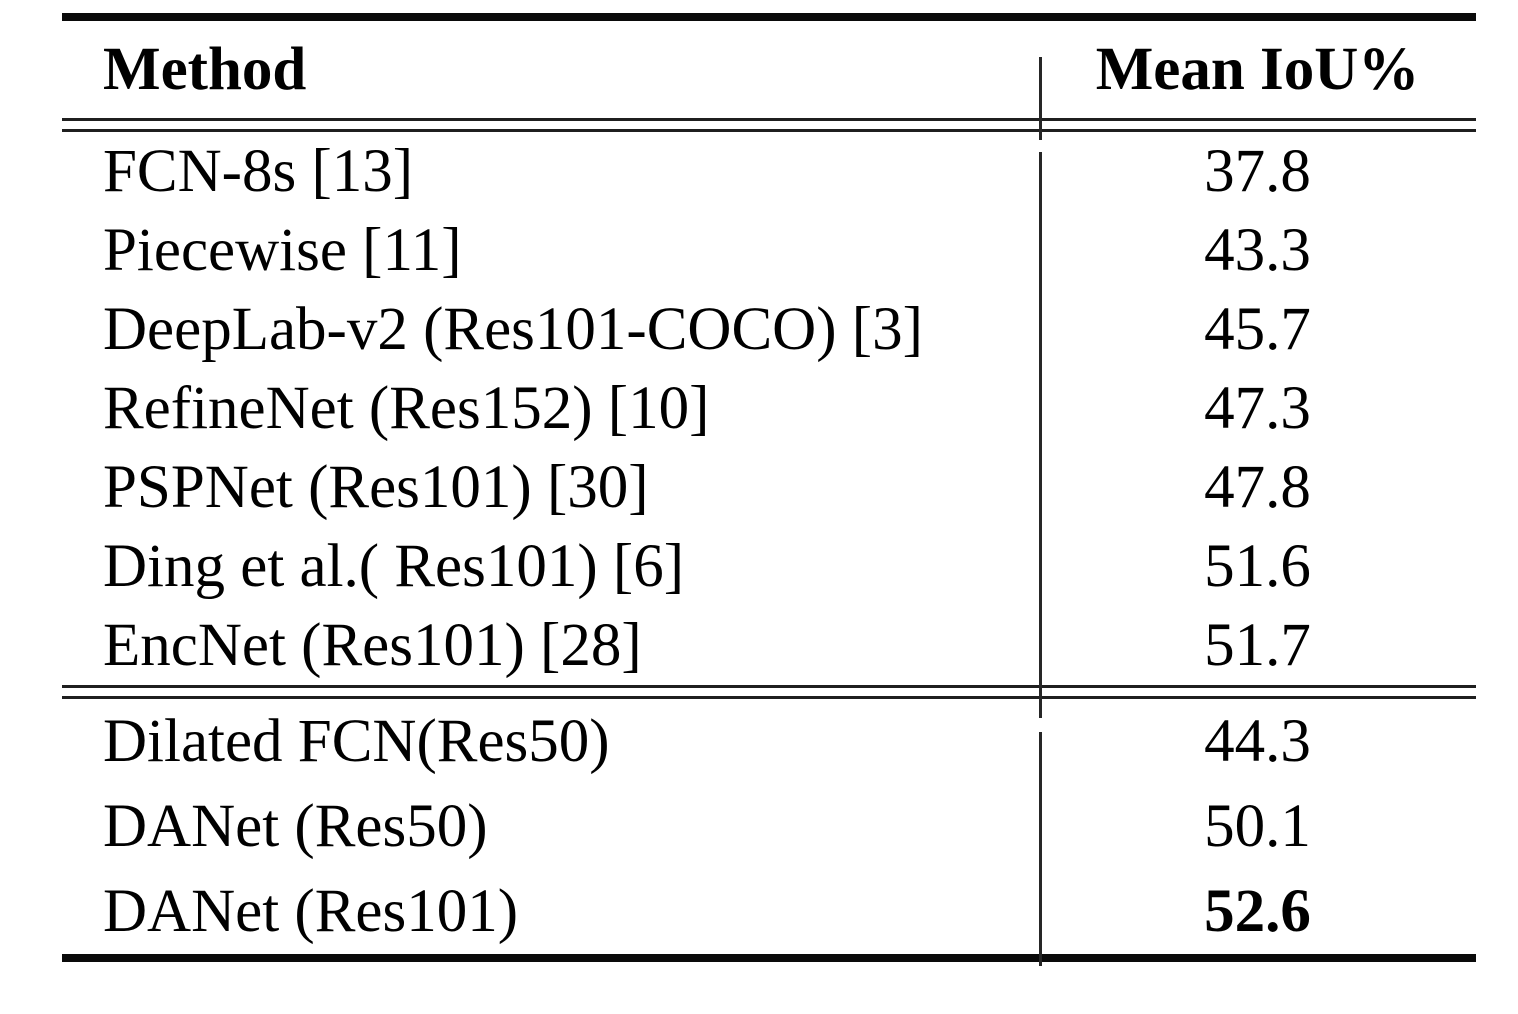 This screenshot has width=1518, height=1014. Describe the element at coordinates (1257, 741) in the screenshot. I see `value-cell: 44.3` at that location.